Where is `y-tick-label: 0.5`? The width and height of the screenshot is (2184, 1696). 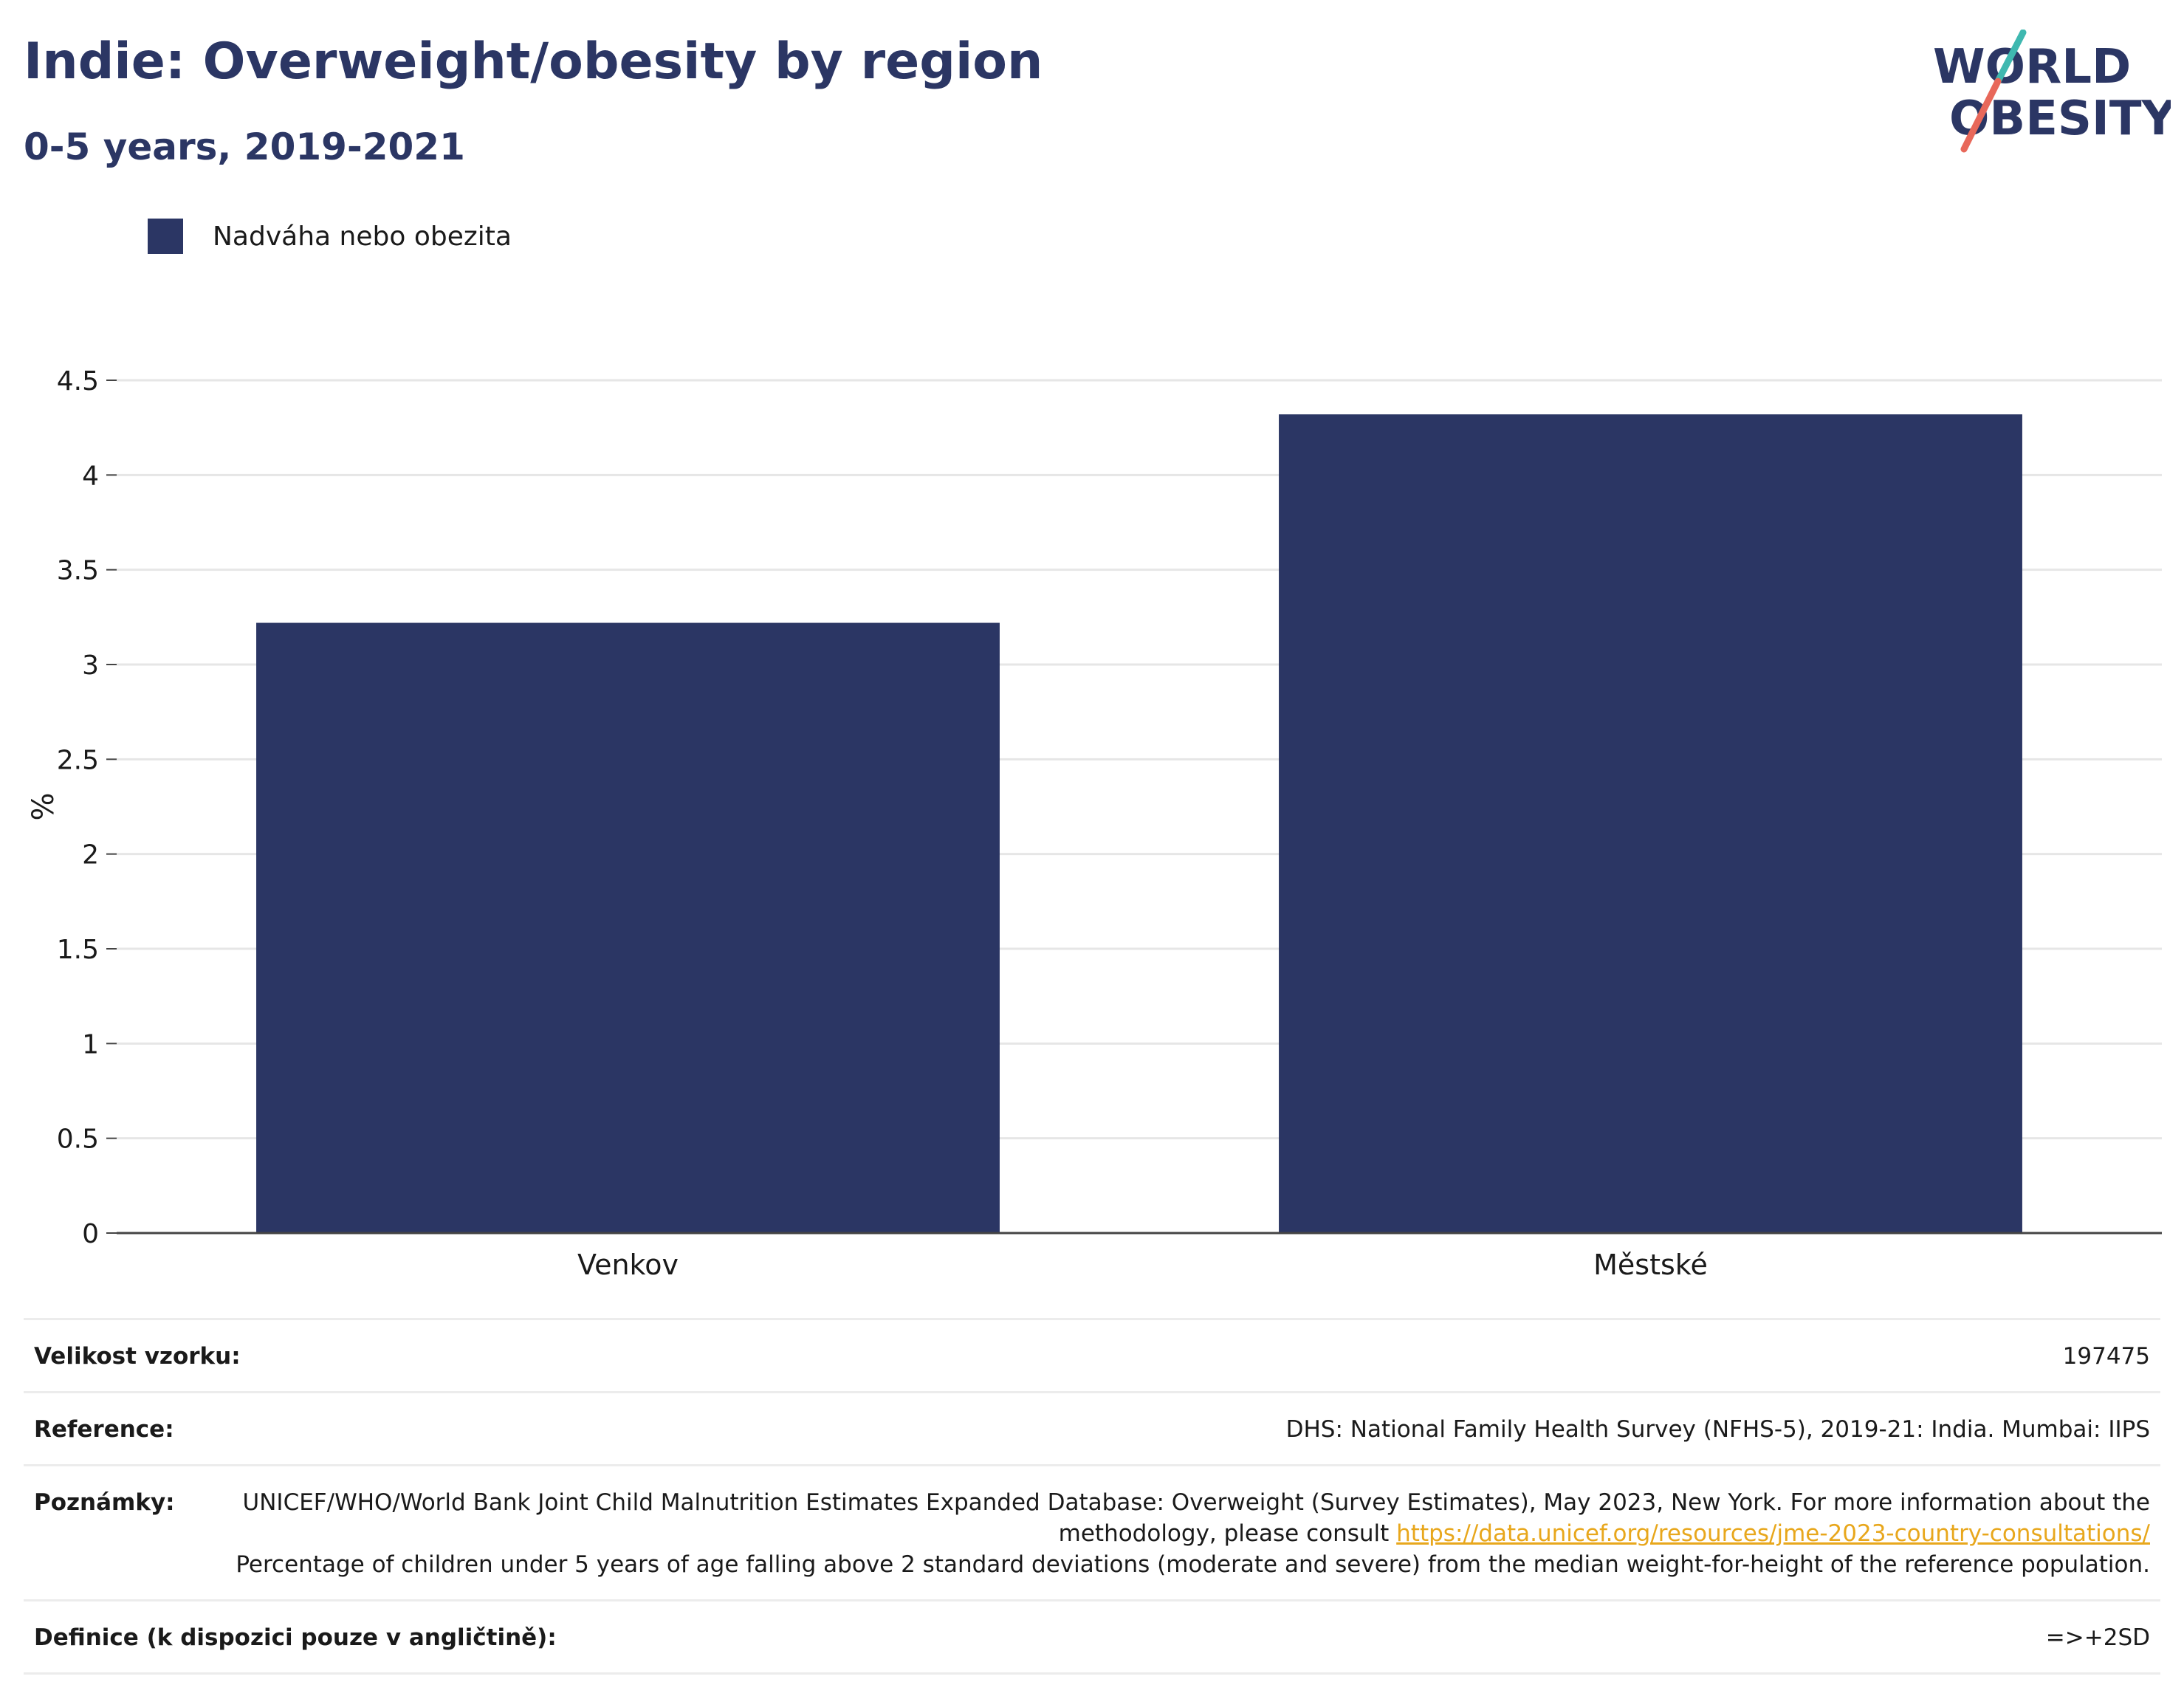
y-tick-label: 0.5 is located at coordinates (78, 1140).